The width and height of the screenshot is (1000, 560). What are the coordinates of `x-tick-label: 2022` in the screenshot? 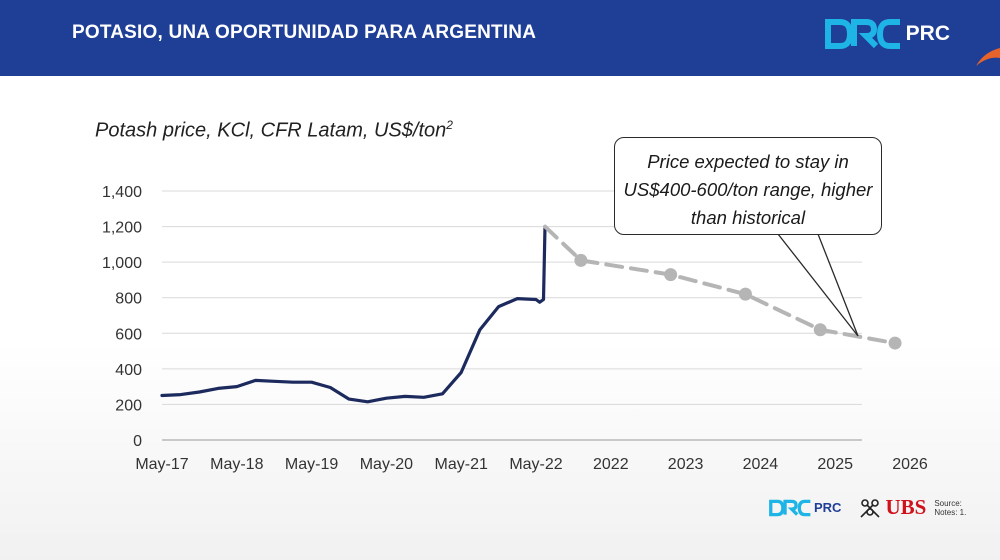 It's located at (611, 464).